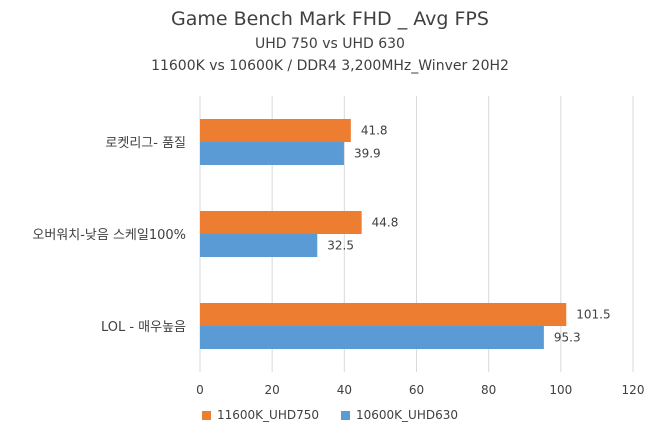 Image resolution: width=660 pixels, height=436 pixels. Describe the element at coordinates (633, 390) in the screenshot. I see `x-tick-label-120: 120` at that location.